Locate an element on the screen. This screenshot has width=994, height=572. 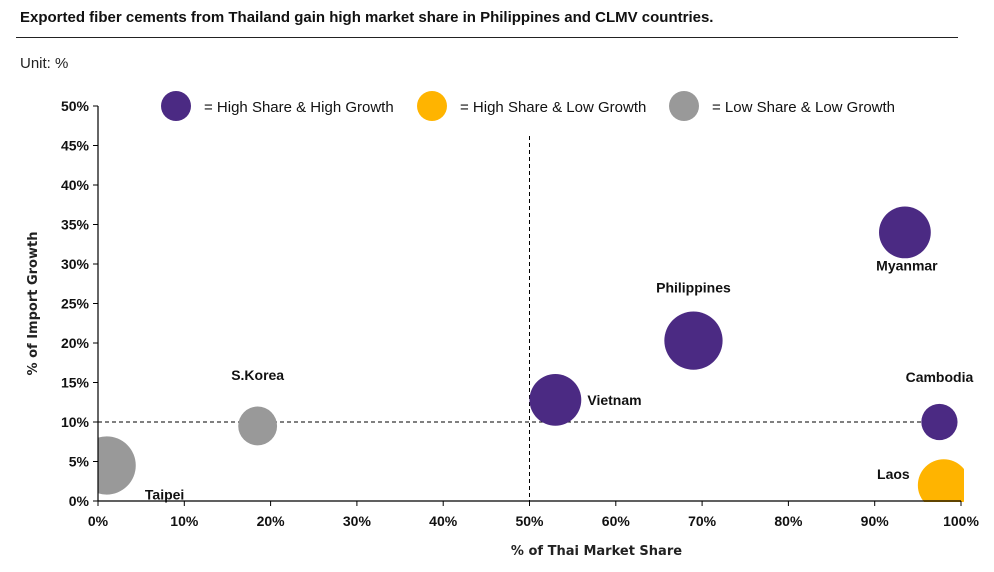
y-tick-label: 20% is located at coordinates (75, 343).